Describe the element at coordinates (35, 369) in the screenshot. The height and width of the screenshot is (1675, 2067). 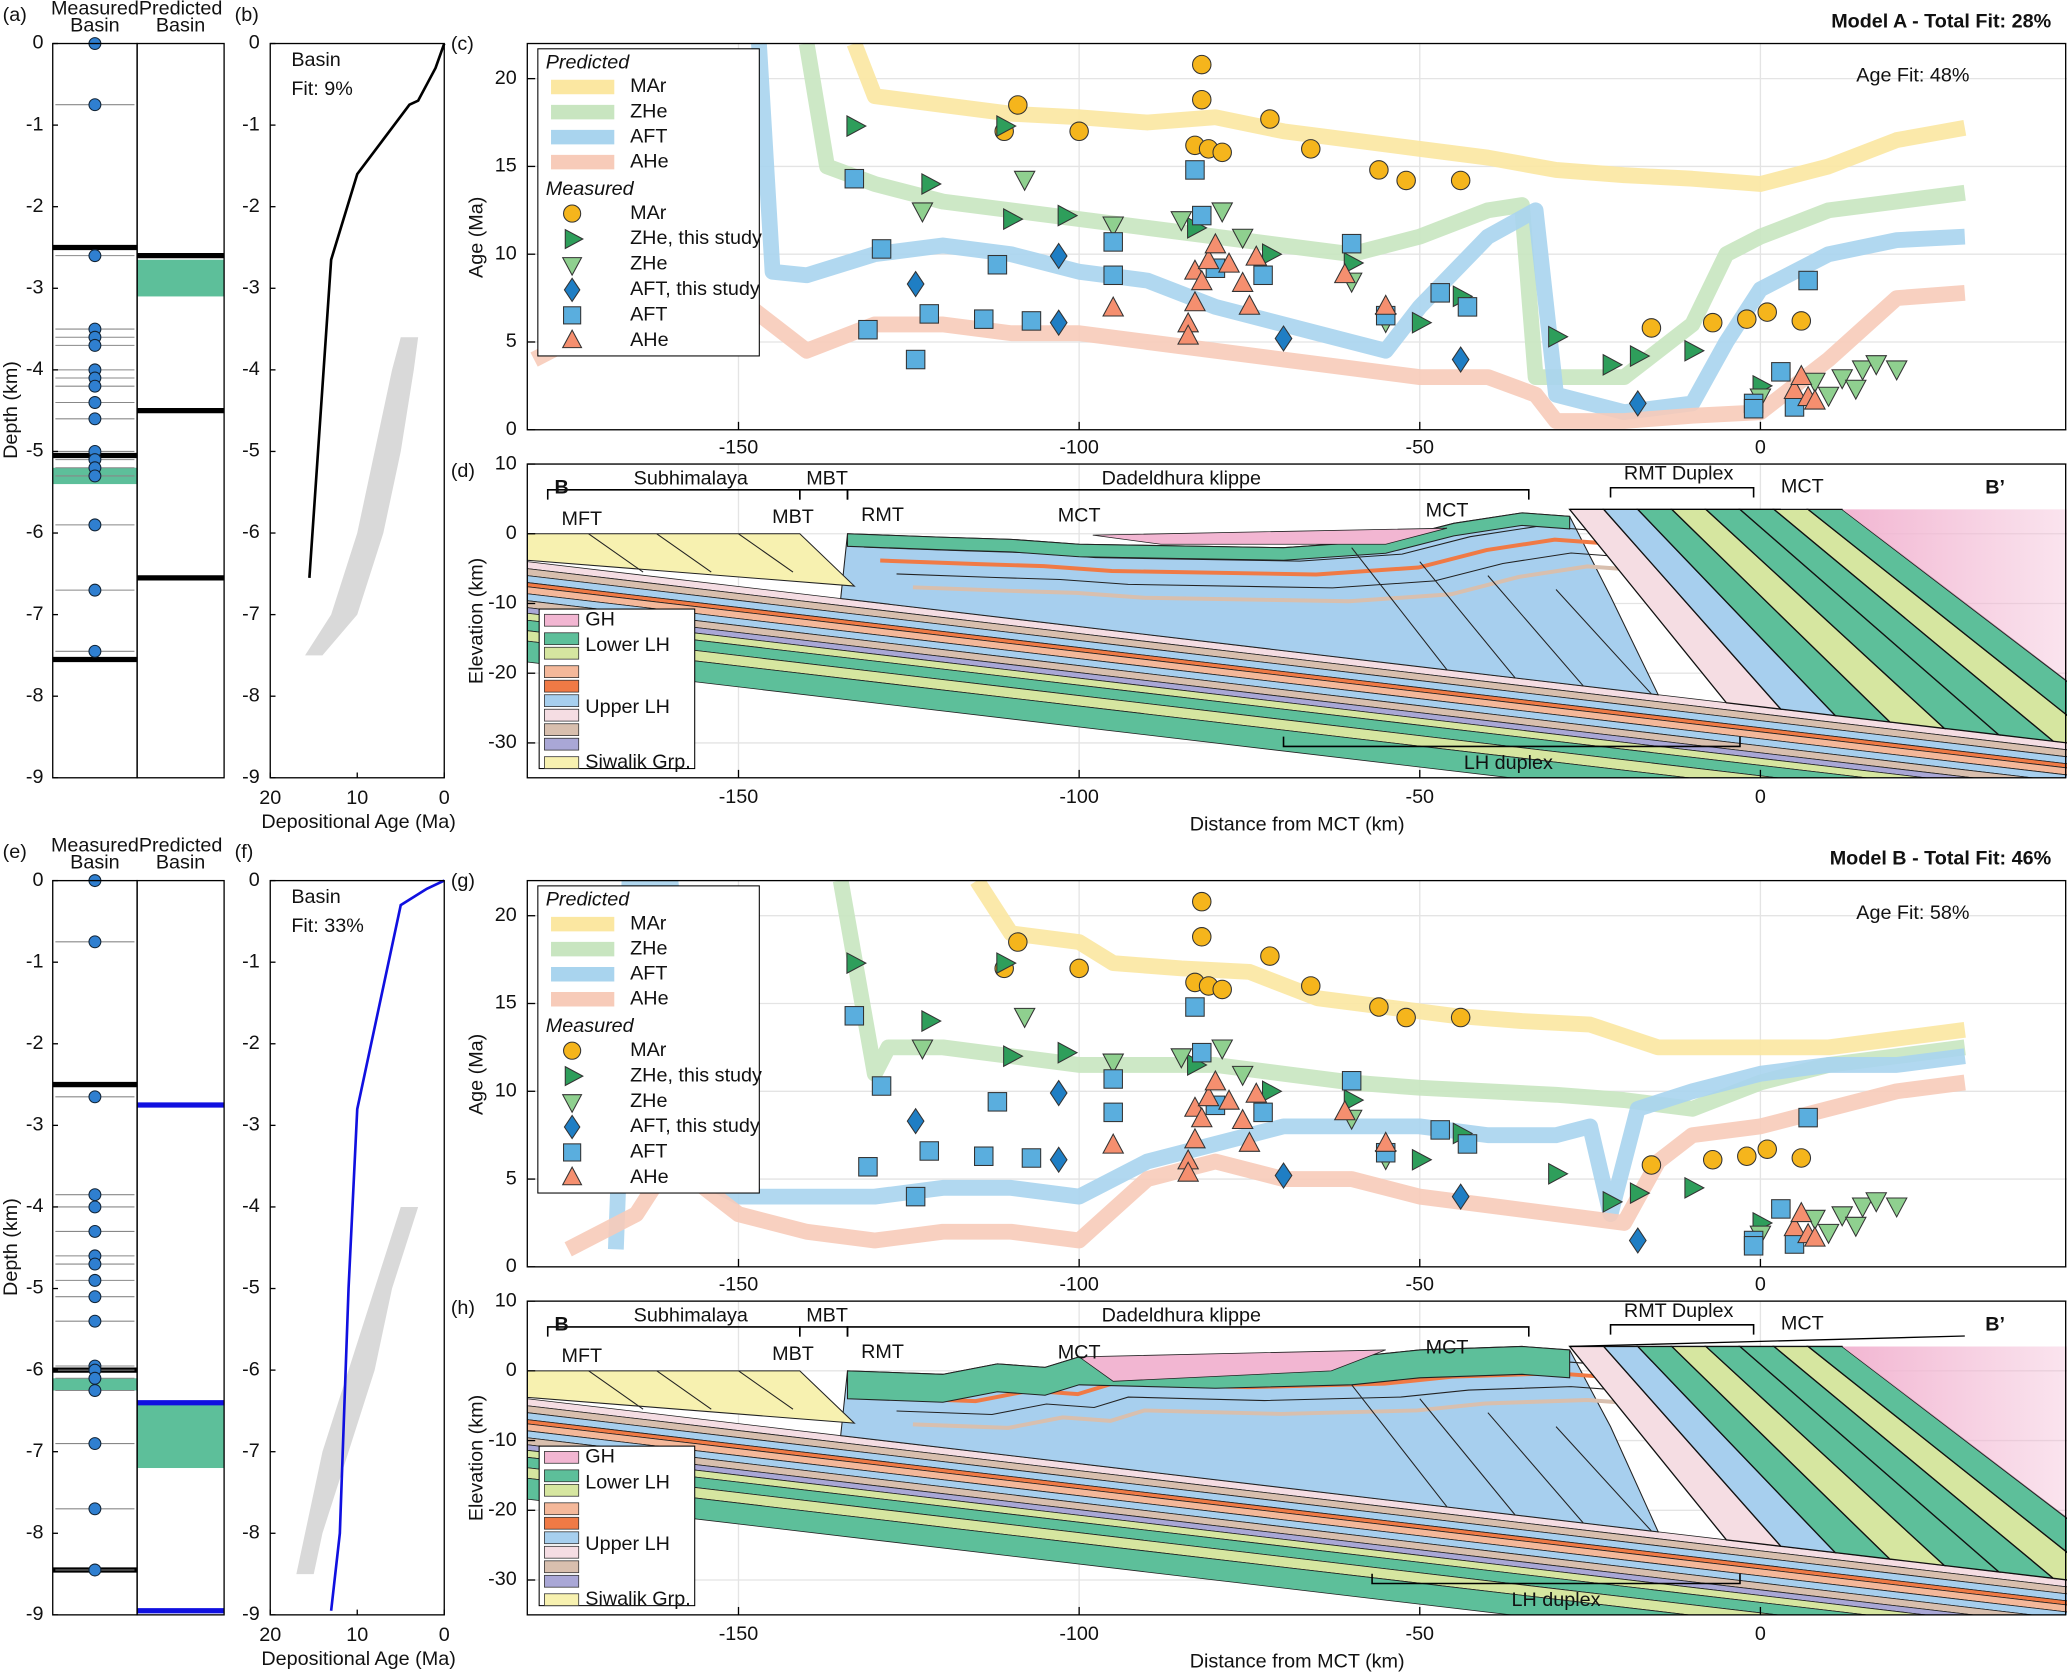
I see `y-tick-label: -4` at that location.